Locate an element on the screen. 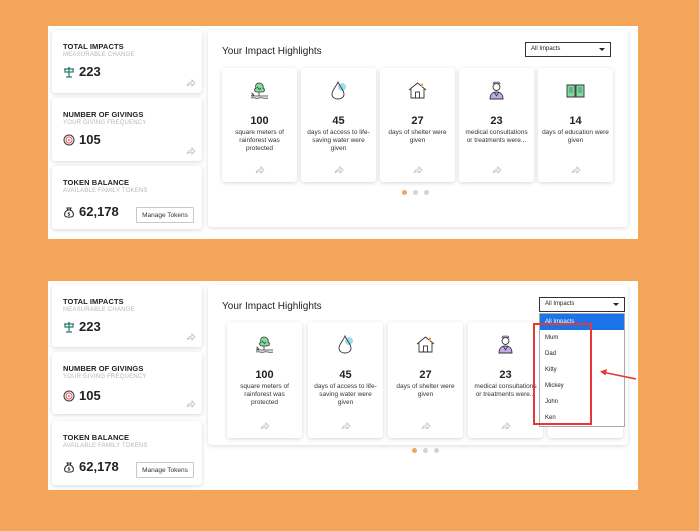 The image size is (699, 531). dropdown-option-all-impacts: All Impacts is located at coordinates (582, 322).